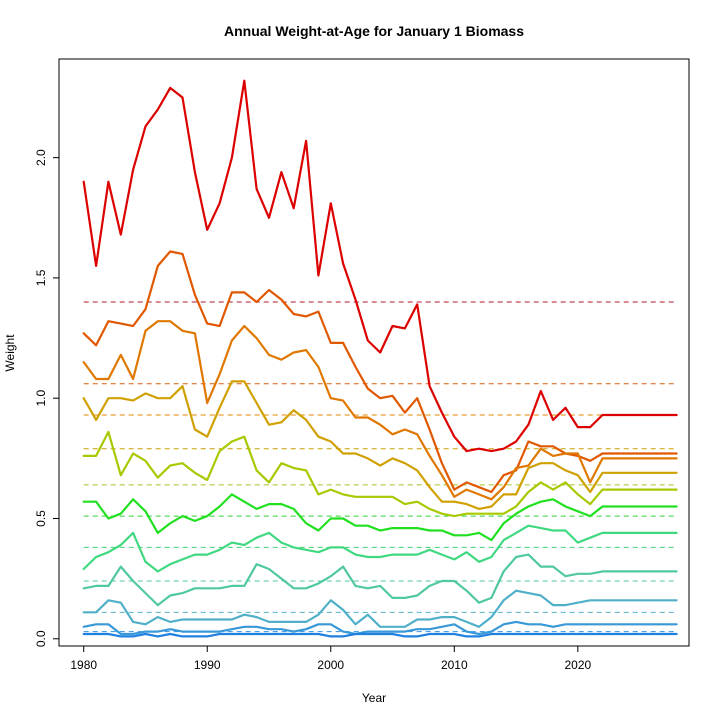 This screenshot has width=720, height=720. Describe the element at coordinates (41, 157) in the screenshot. I see `y-tick-label: 2.0` at that location.